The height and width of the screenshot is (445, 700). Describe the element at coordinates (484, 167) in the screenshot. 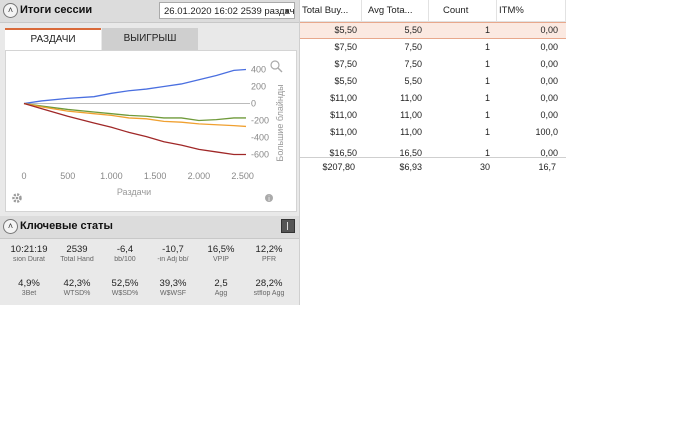

I see `total-count: 30` at that location.